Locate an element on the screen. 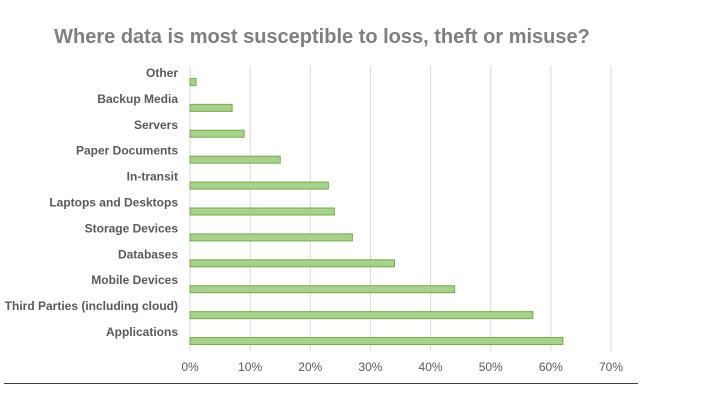 The image size is (704, 418). category-label: Paper Documents is located at coordinates (127, 151).